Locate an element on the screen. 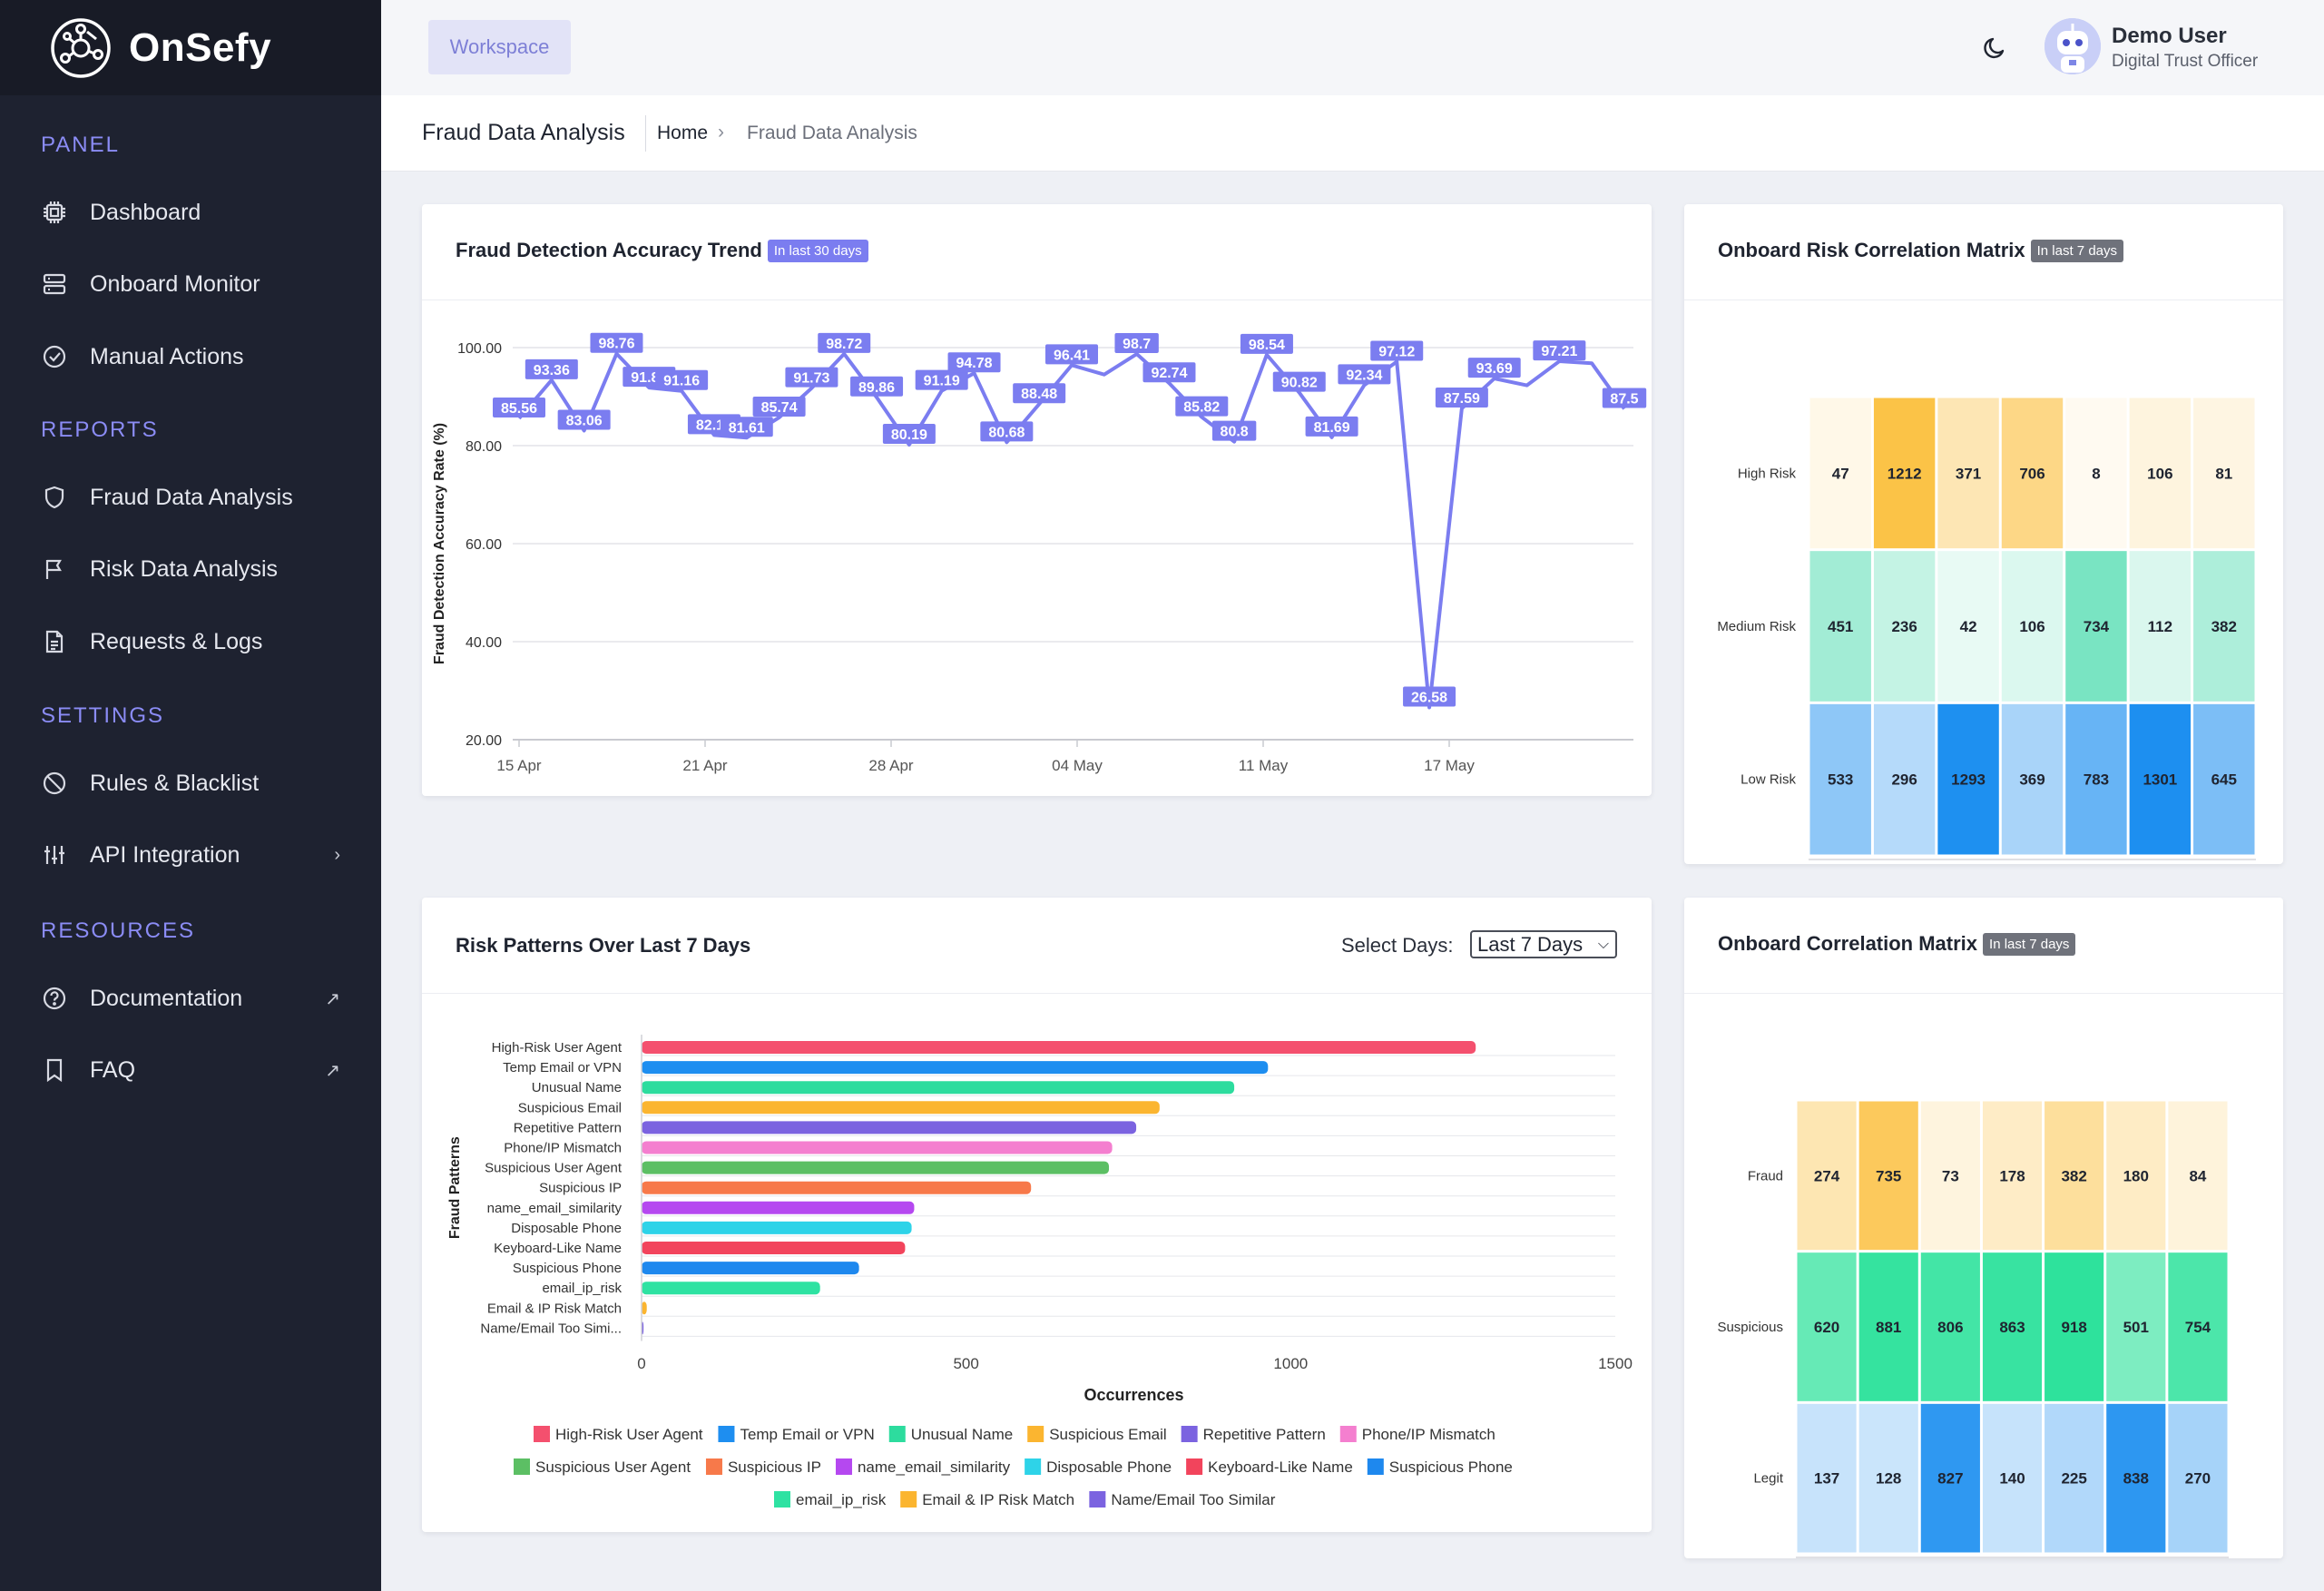 This screenshot has width=2324, height=1591. data-label: 85.82 is located at coordinates (1201, 408).